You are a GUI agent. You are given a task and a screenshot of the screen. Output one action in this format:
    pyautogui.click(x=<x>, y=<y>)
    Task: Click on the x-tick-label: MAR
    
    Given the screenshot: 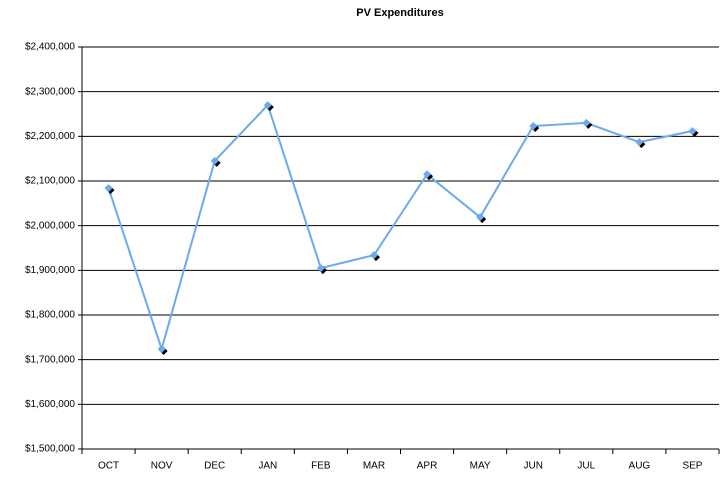 What is the action you would take?
    pyautogui.click(x=374, y=466)
    